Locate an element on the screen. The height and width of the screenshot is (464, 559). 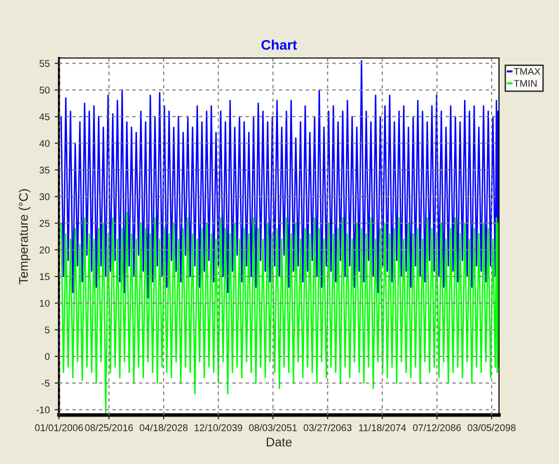
y-tick-label: 35 is located at coordinates (45, 170).